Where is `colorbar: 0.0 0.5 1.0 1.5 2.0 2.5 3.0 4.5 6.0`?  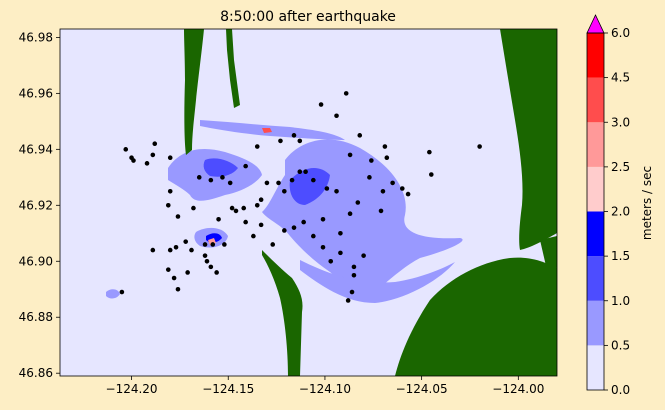
colorbar: 0.0 0.5 1.0 1.5 2.0 2.5 3.0 4.5 6.0 is located at coordinates (608, 205).